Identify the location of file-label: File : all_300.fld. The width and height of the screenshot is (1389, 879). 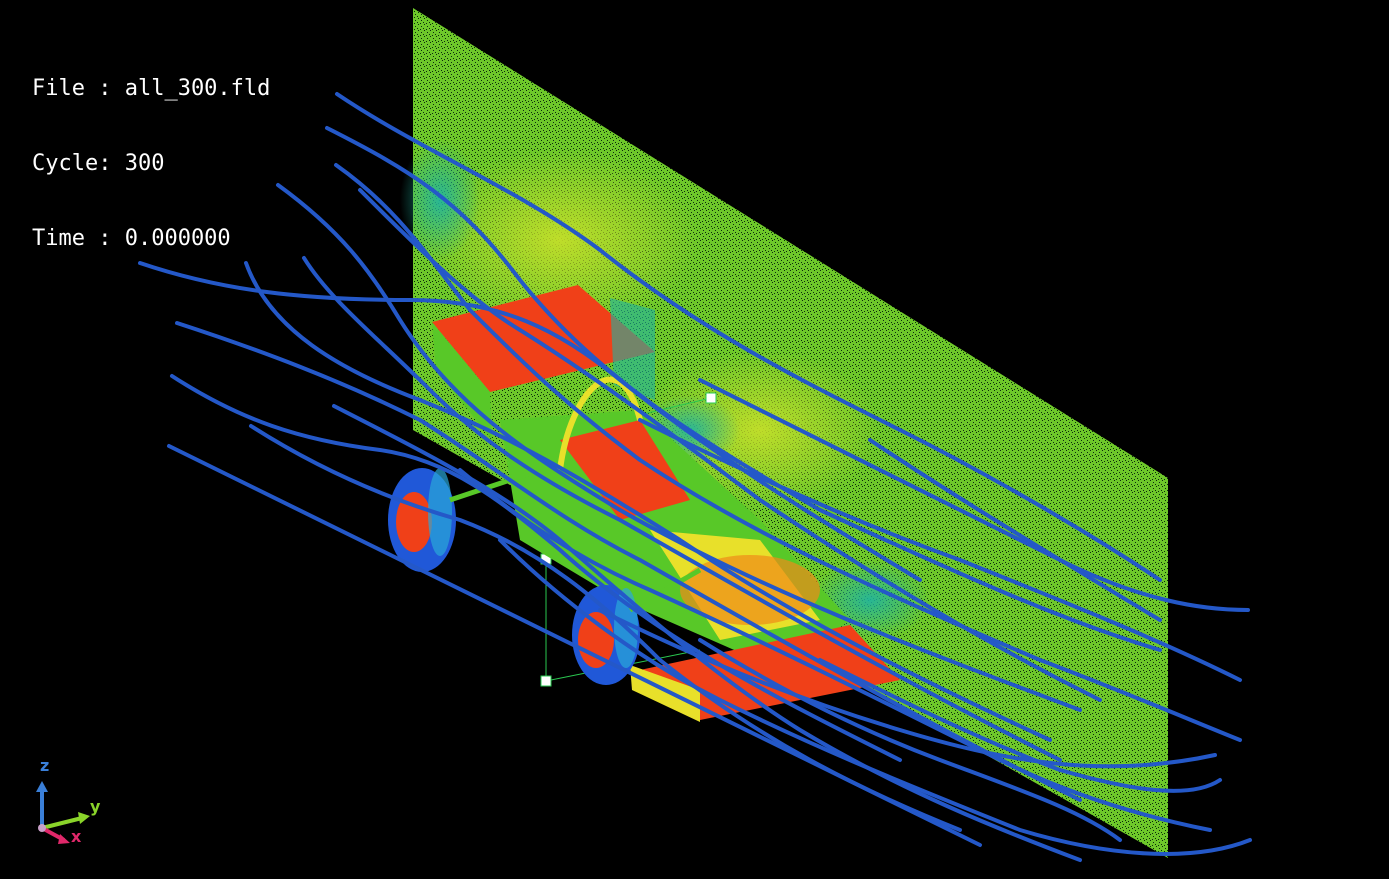
(151, 88).